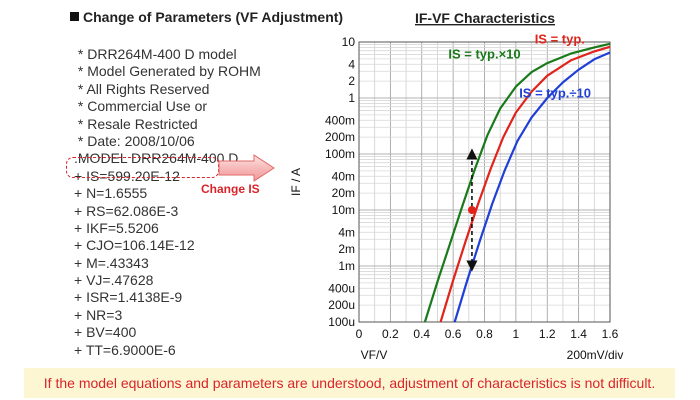 Image resolution: width=700 pixels, height=400 pixels. What do you see at coordinates (374, 355) in the screenshot?
I see `x-axis-label: VF/V` at bounding box center [374, 355].